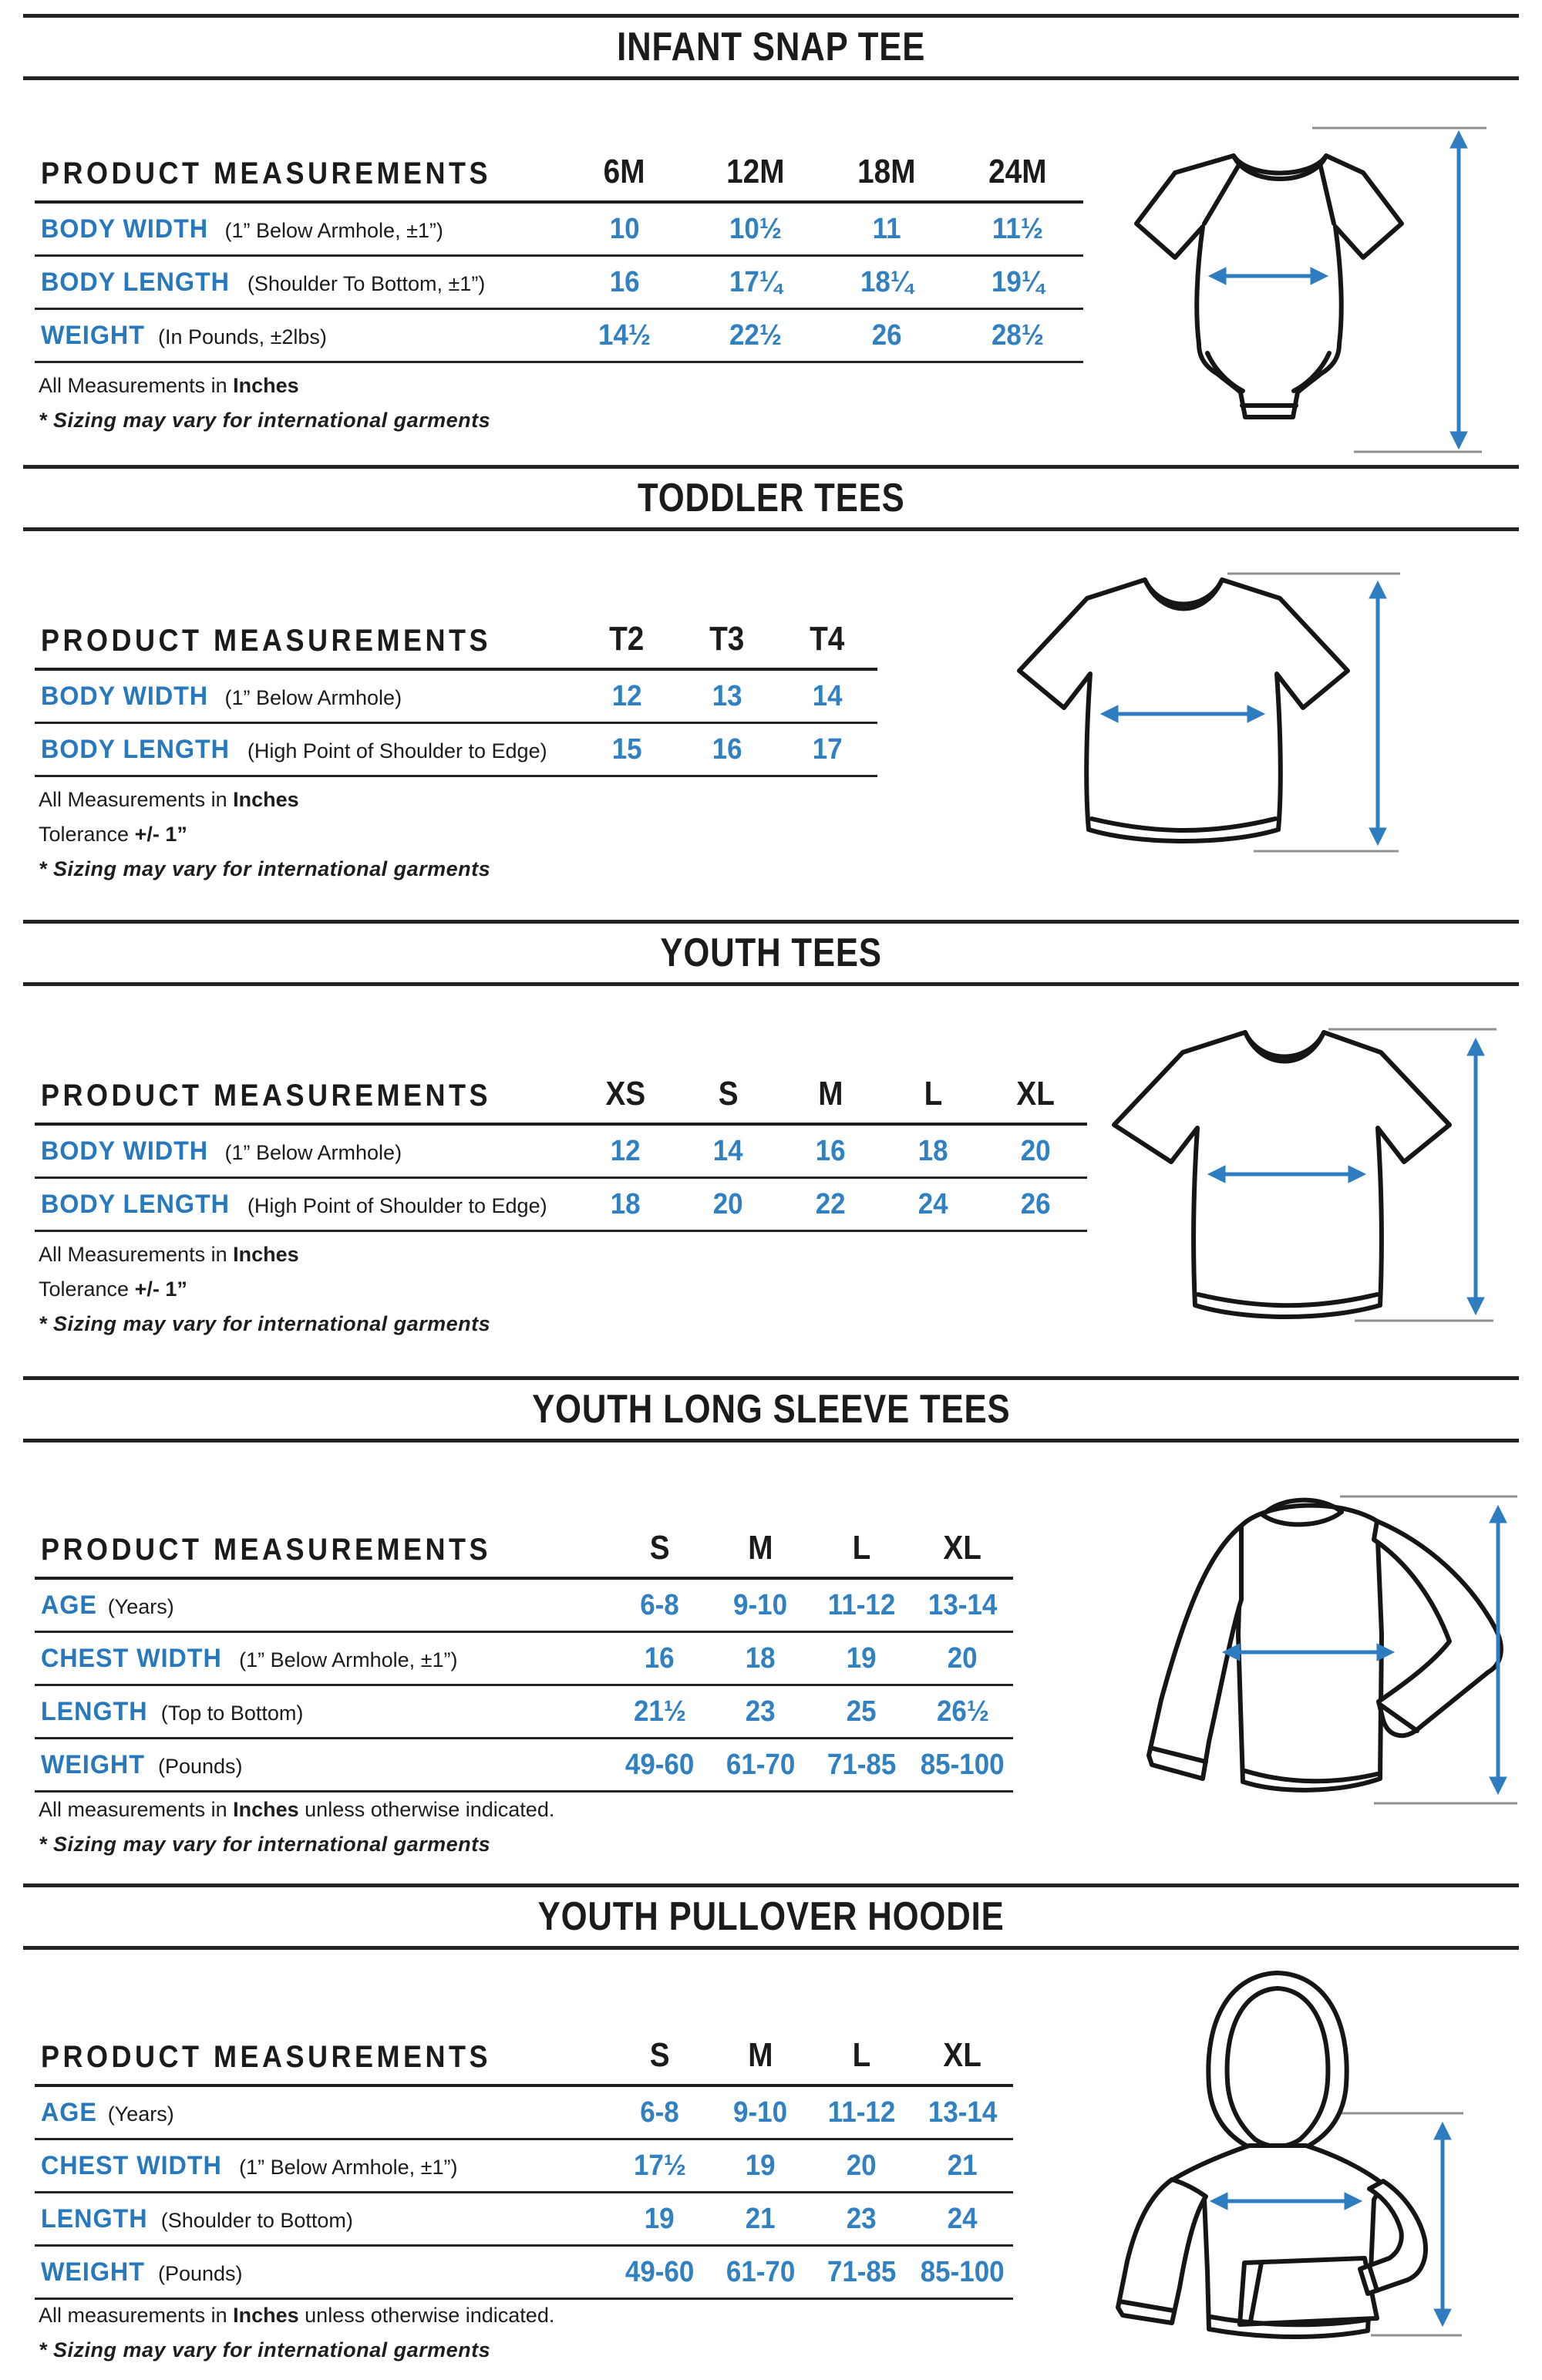  Describe the element at coordinates (141, 1606) in the screenshot. I see `row-desc: (Years)` at that location.